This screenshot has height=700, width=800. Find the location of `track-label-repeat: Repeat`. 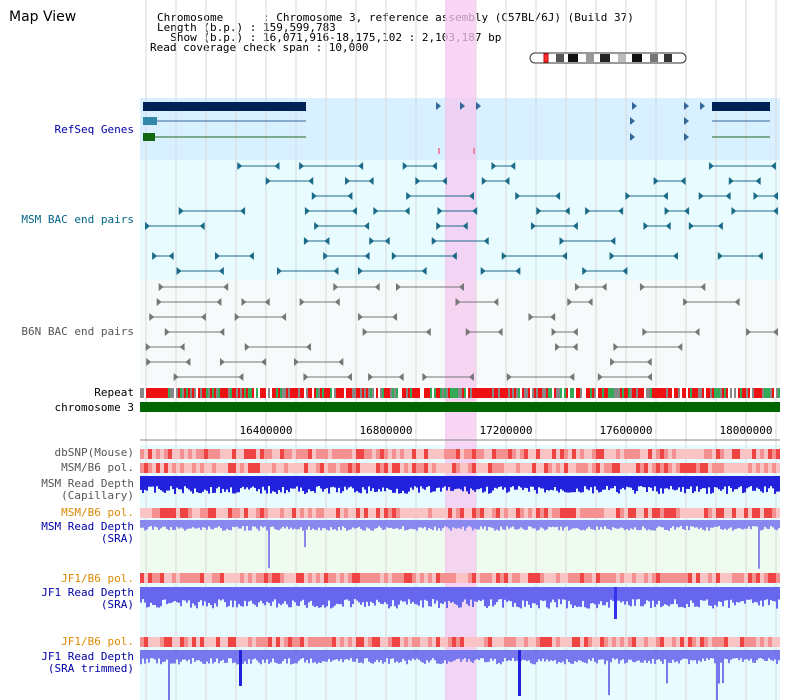

track-label-repeat: Repeat is located at coordinates (114, 392).